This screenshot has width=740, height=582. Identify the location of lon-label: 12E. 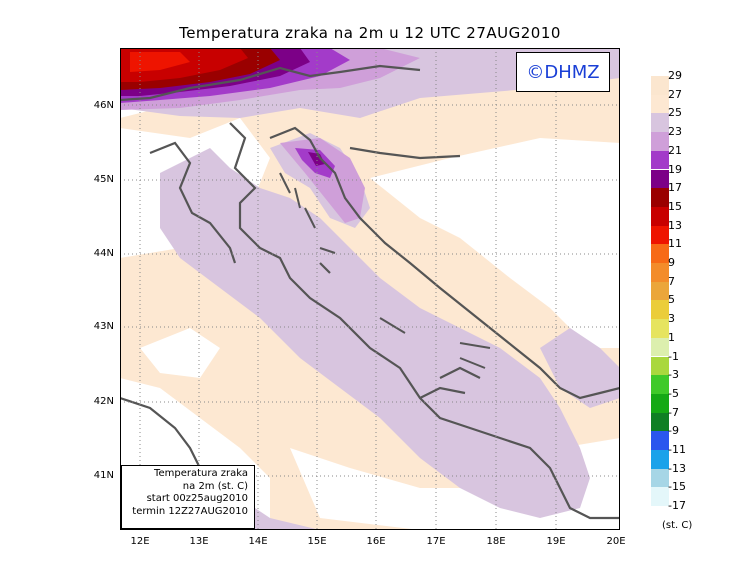
(140, 541).